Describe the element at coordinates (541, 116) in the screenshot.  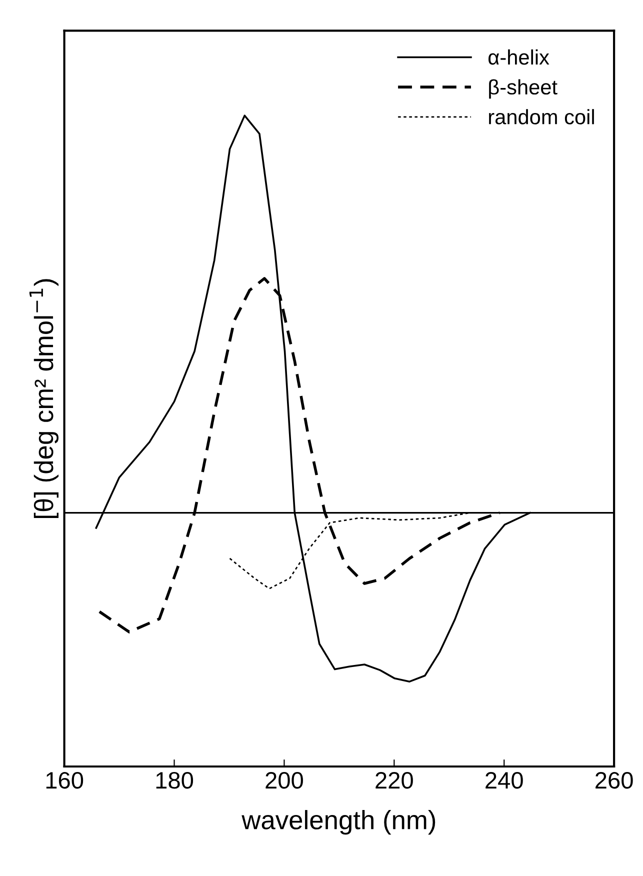
I see `legend-label: random coil` at that location.